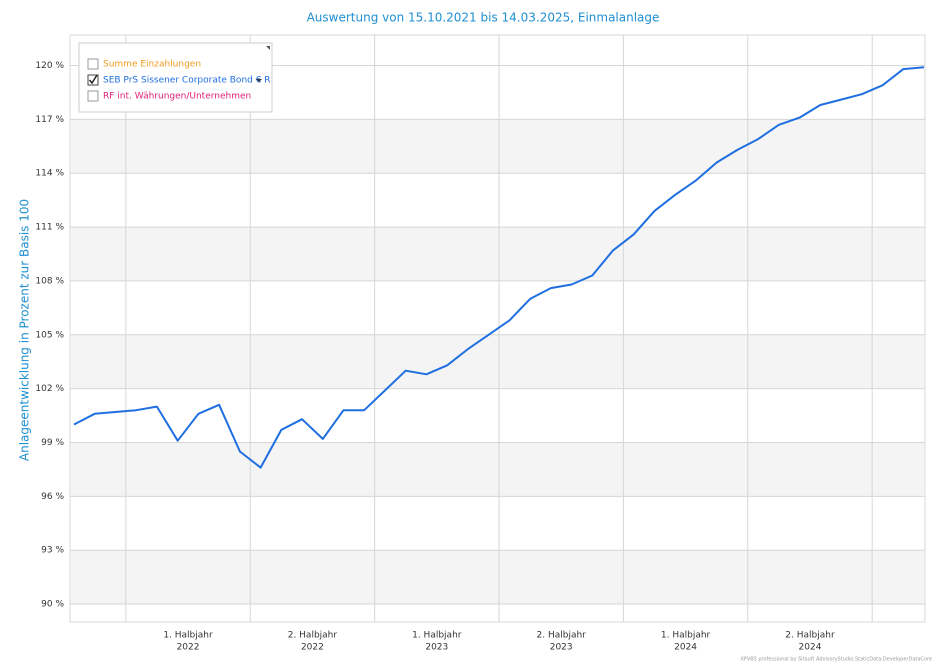  I want to click on y-tick-label: 93 %, so click(52, 551).